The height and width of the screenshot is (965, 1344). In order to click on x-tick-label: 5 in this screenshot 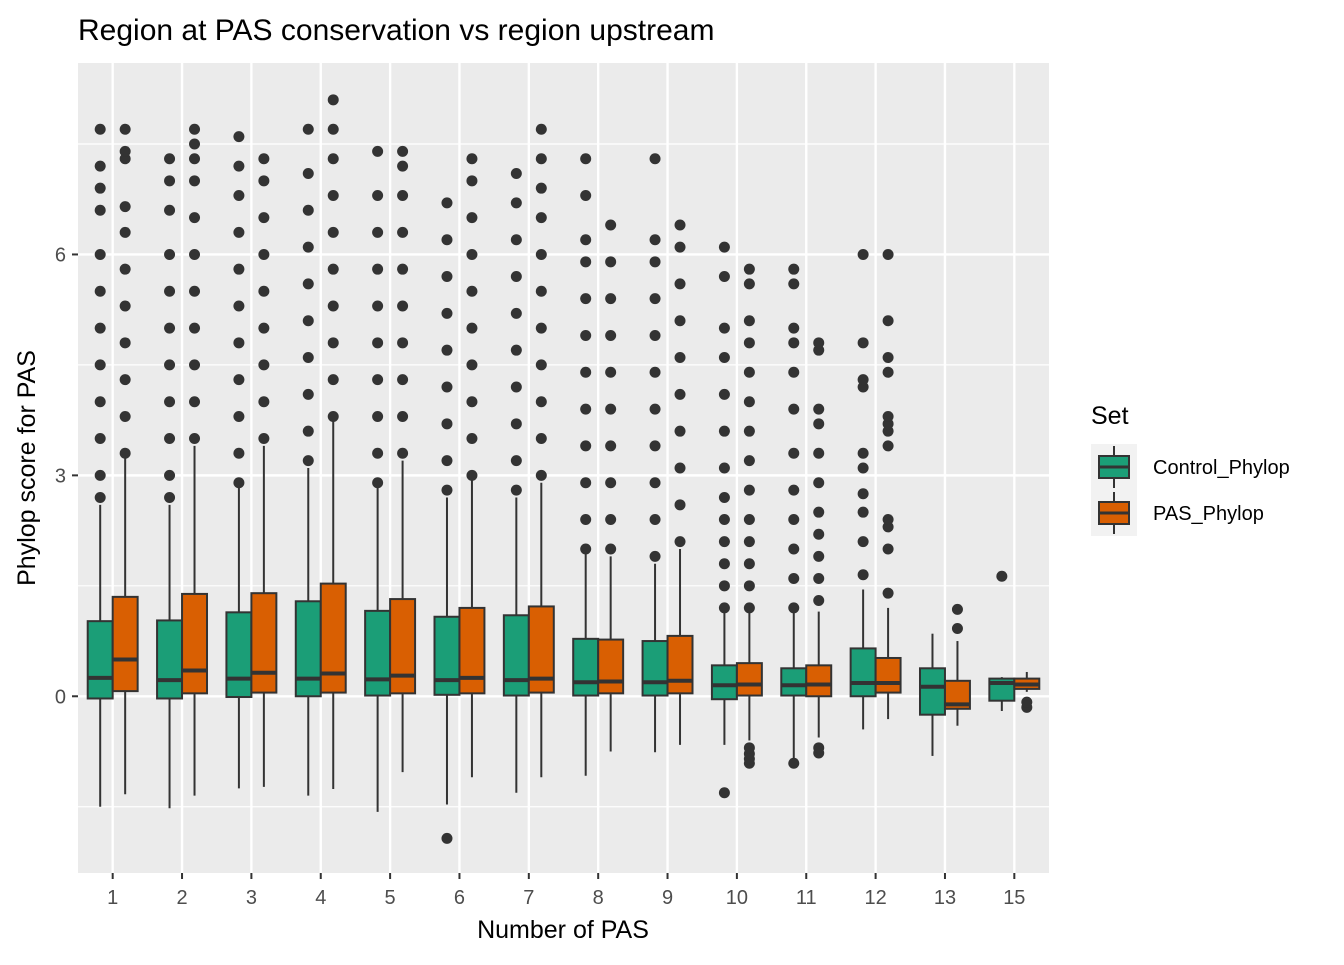, I will do `click(390, 898)`.